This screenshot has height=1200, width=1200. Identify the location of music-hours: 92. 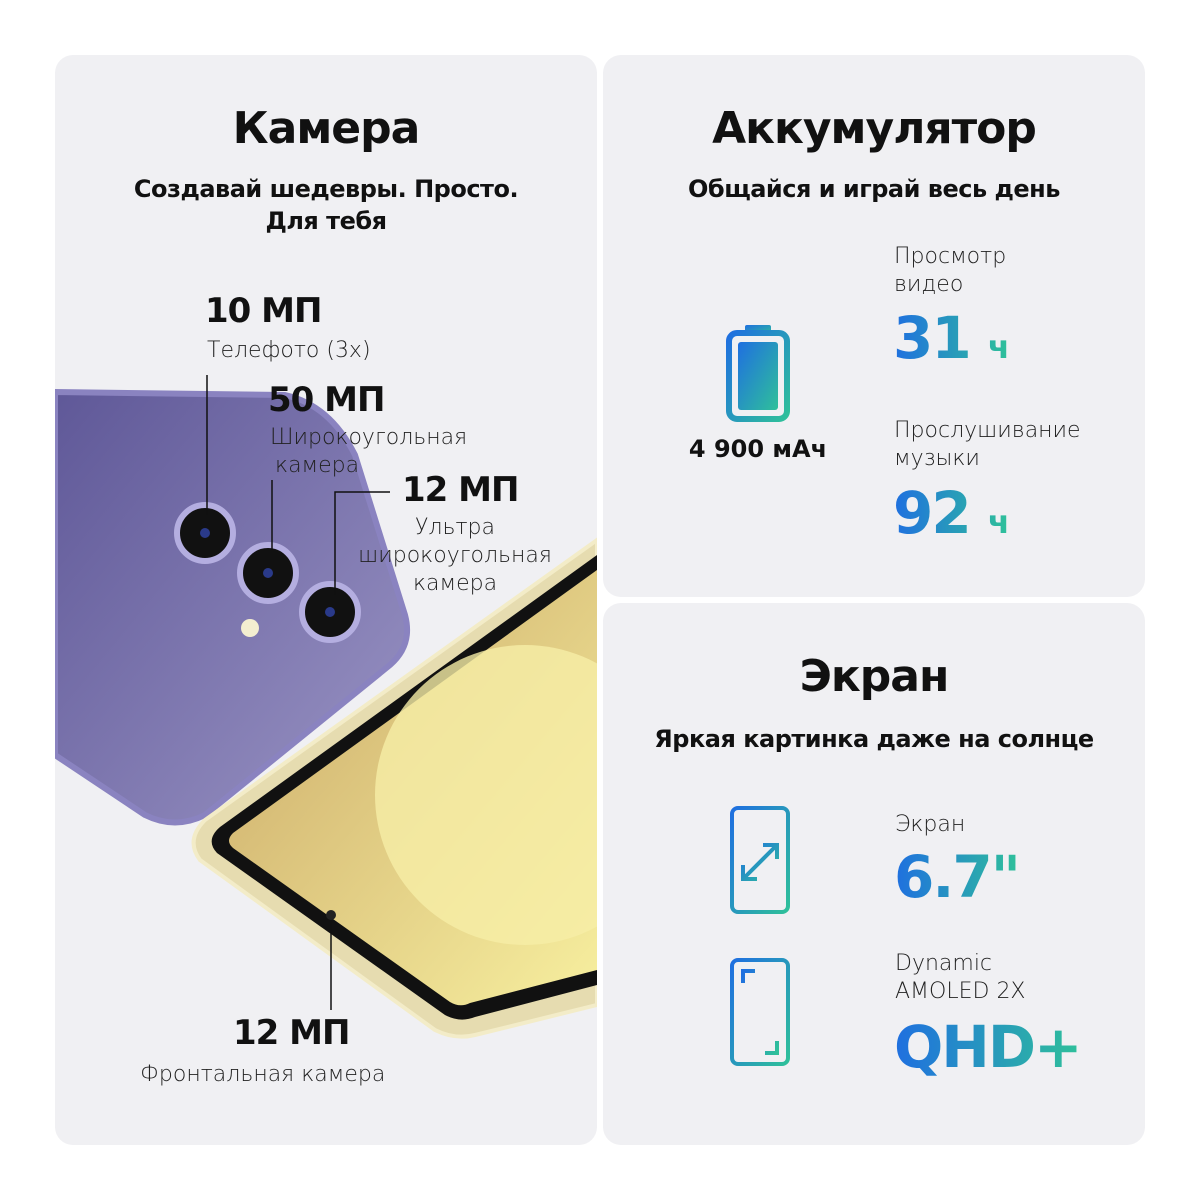
(931, 513).